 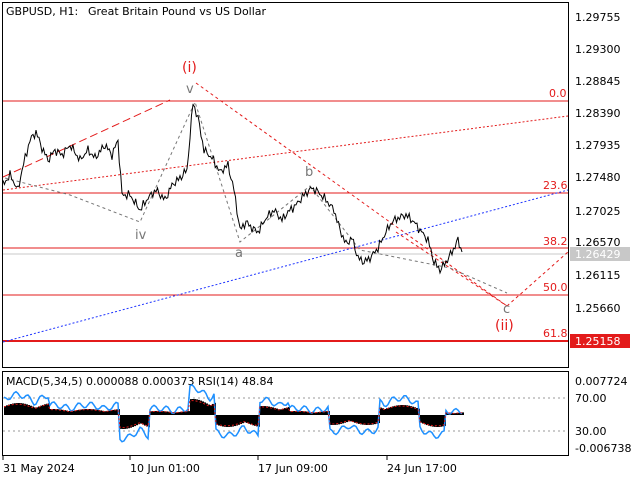 What do you see at coordinates (598, 113) in the screenshot?
I see `price-tick: 1.28390` at bounding box center [598, 113].